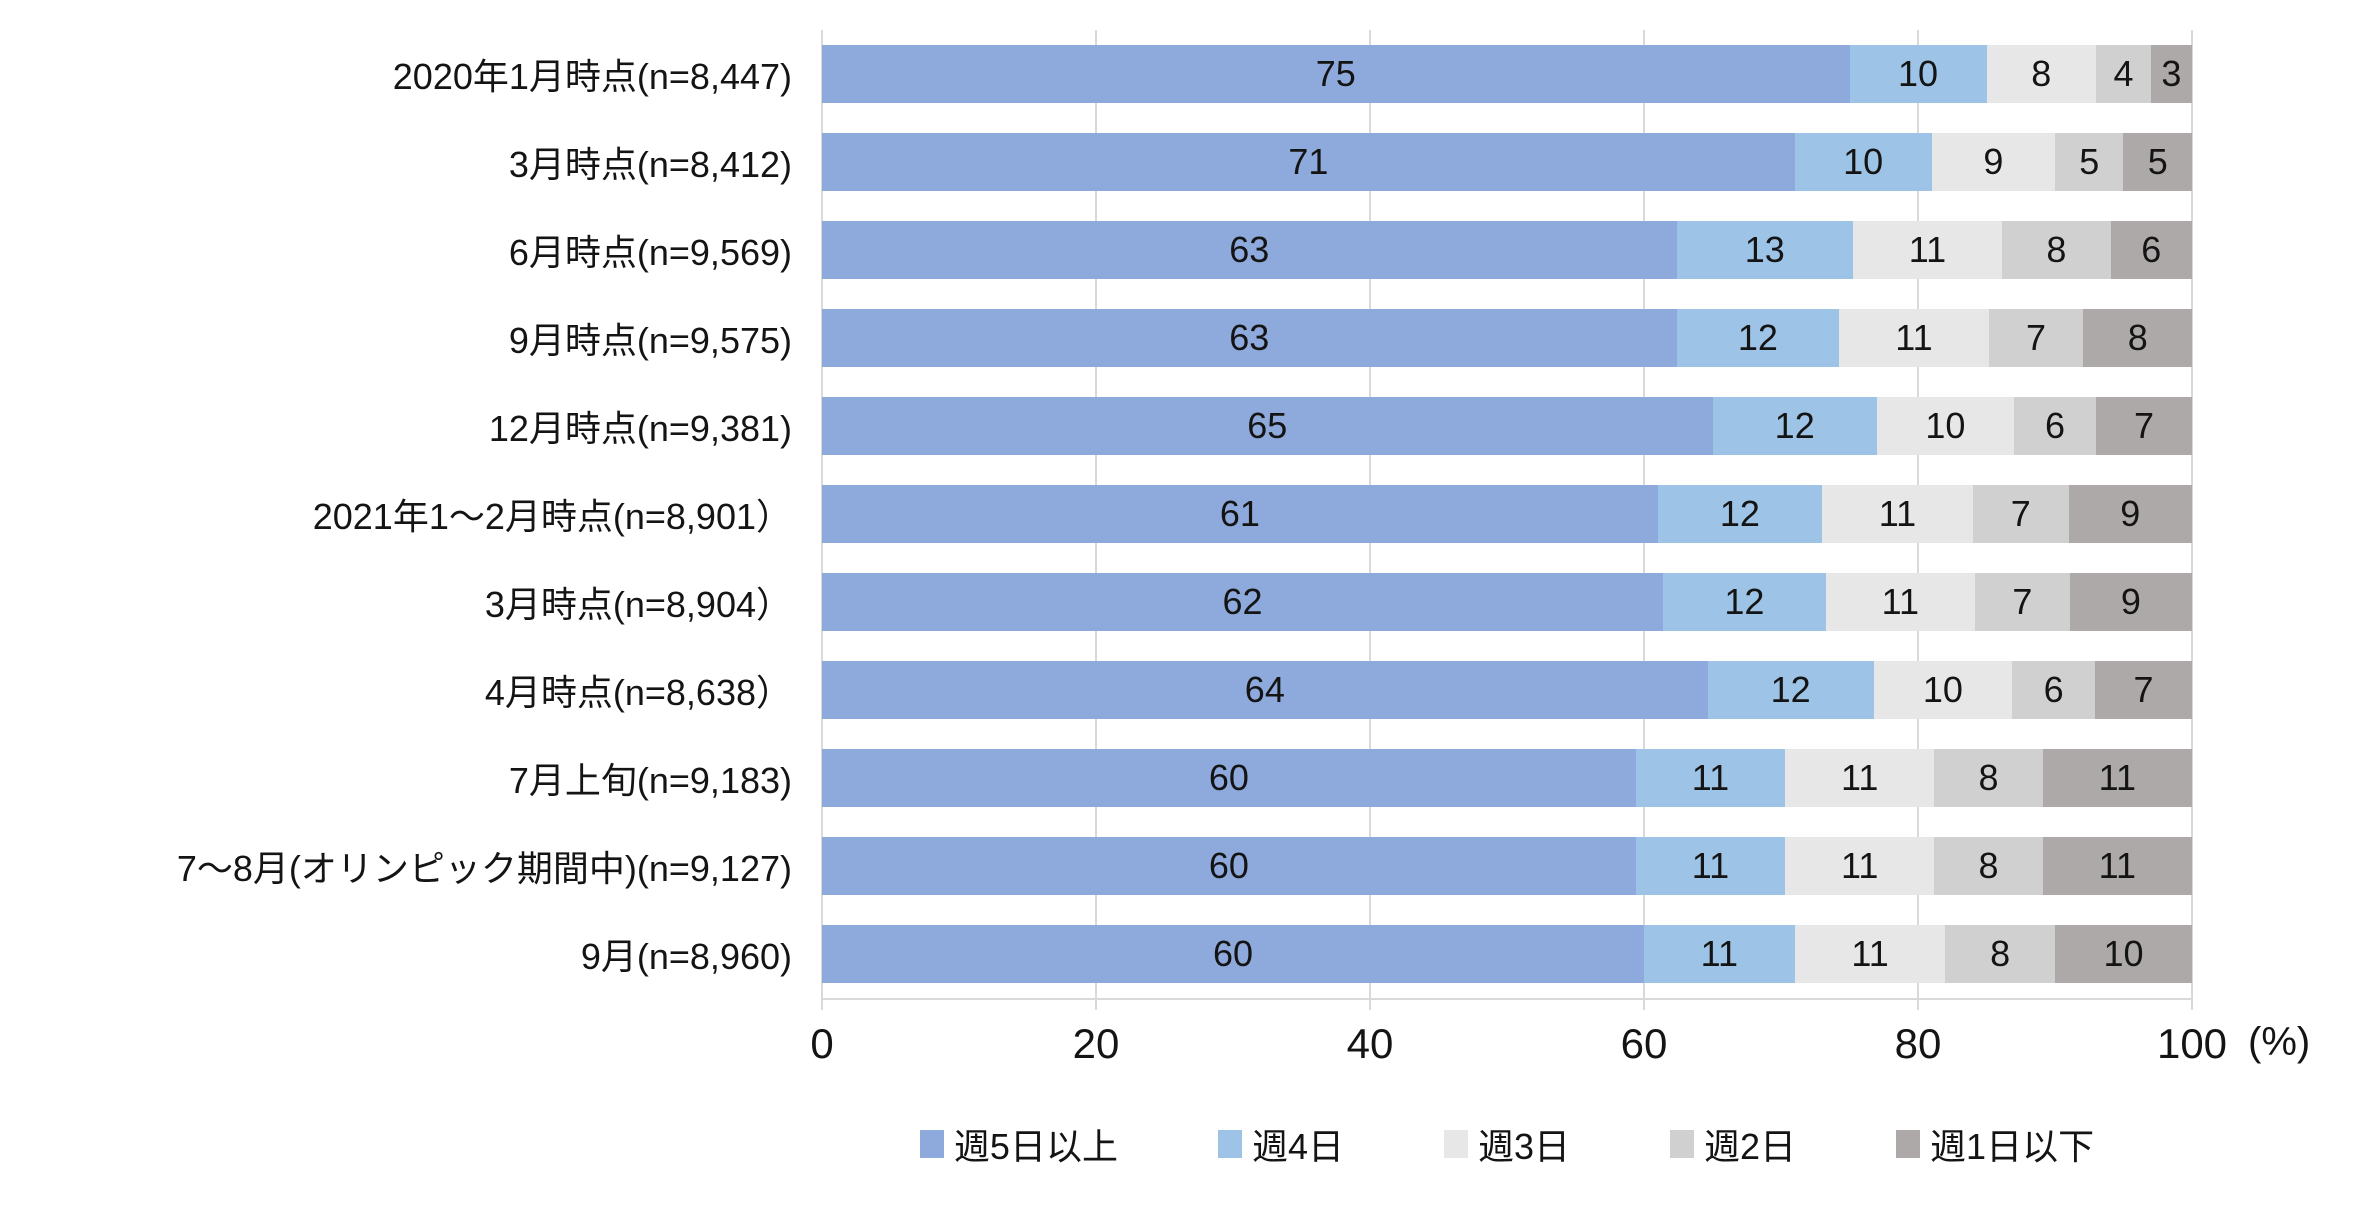  What do you see at coordinates (552, 516) in the screenshot?
I see `category-label: 2021年1〜2月時点(n=8,901）` at bounding box center [552, 516].